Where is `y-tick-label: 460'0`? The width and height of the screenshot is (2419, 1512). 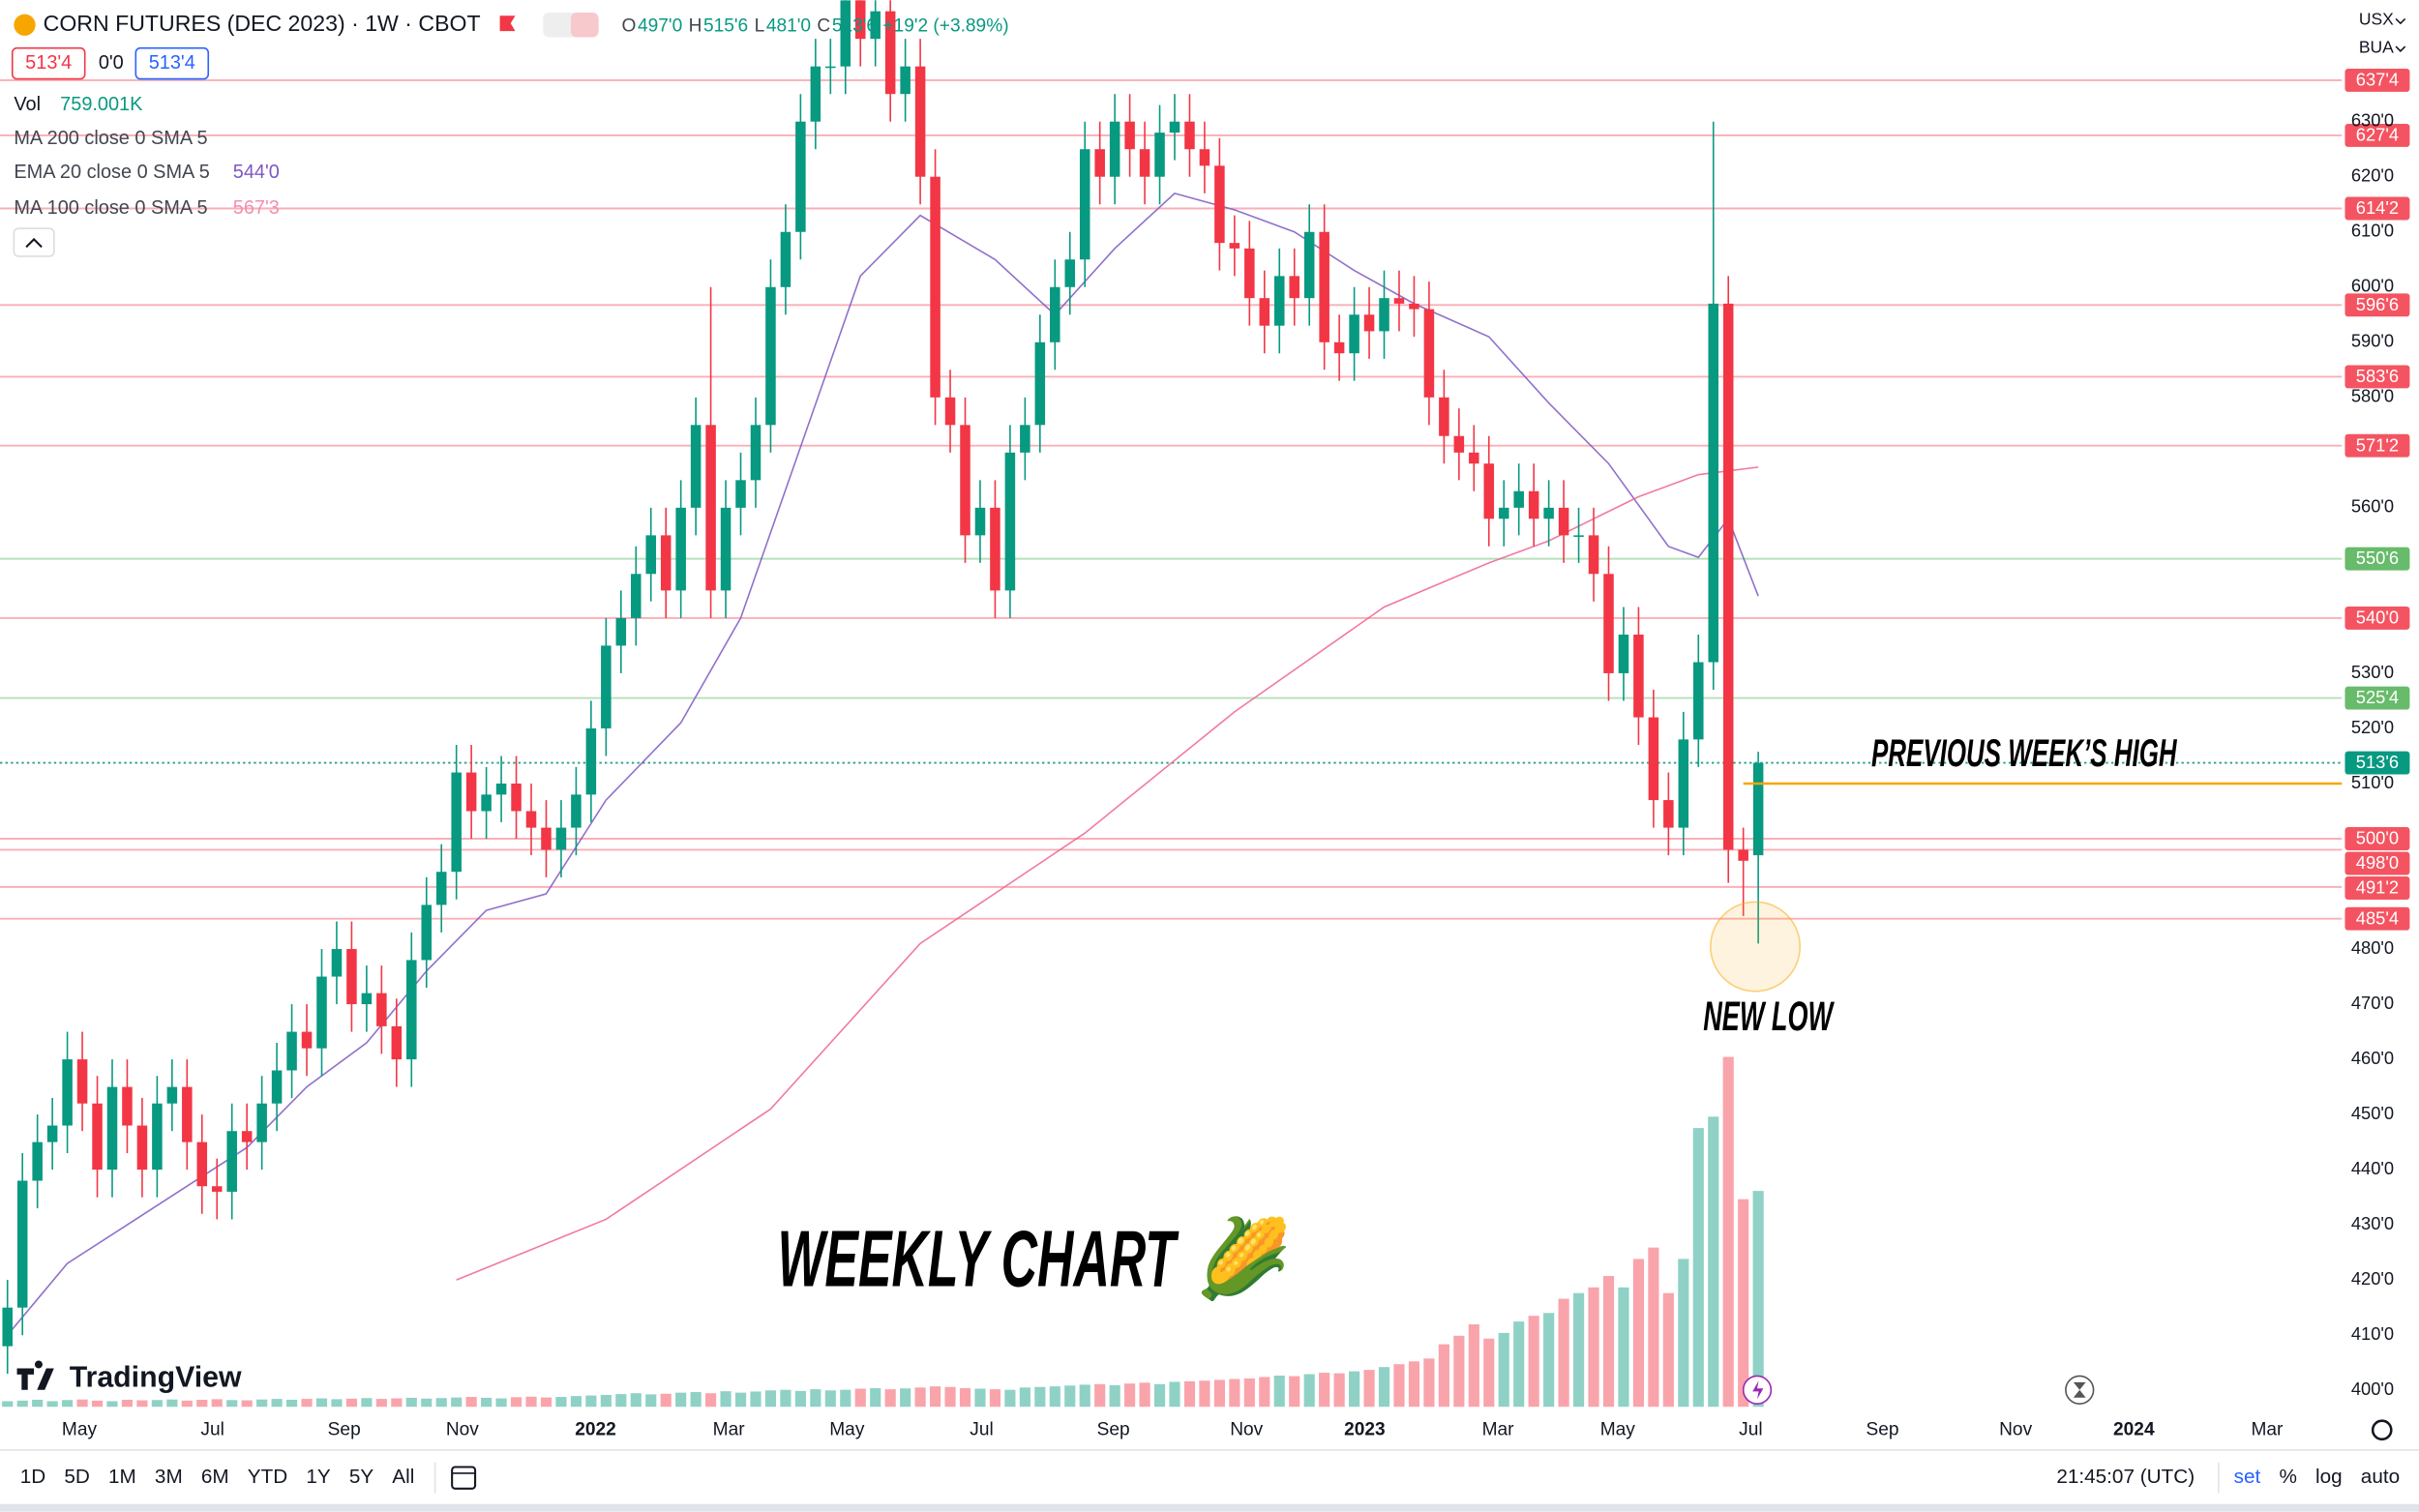 y-tick-label: 460'0 is located at coordinates (2373, 1058).